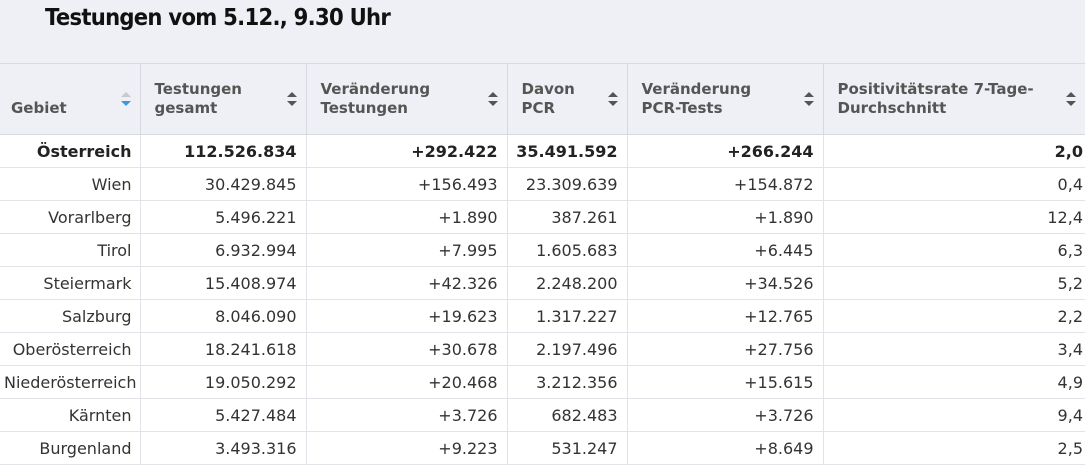 The image size is (1085, 467). What do you see at coordinates (70, 217) in the screenshot?
I see `region-cell: Vorarlberg` at bounding box center [70, 217].